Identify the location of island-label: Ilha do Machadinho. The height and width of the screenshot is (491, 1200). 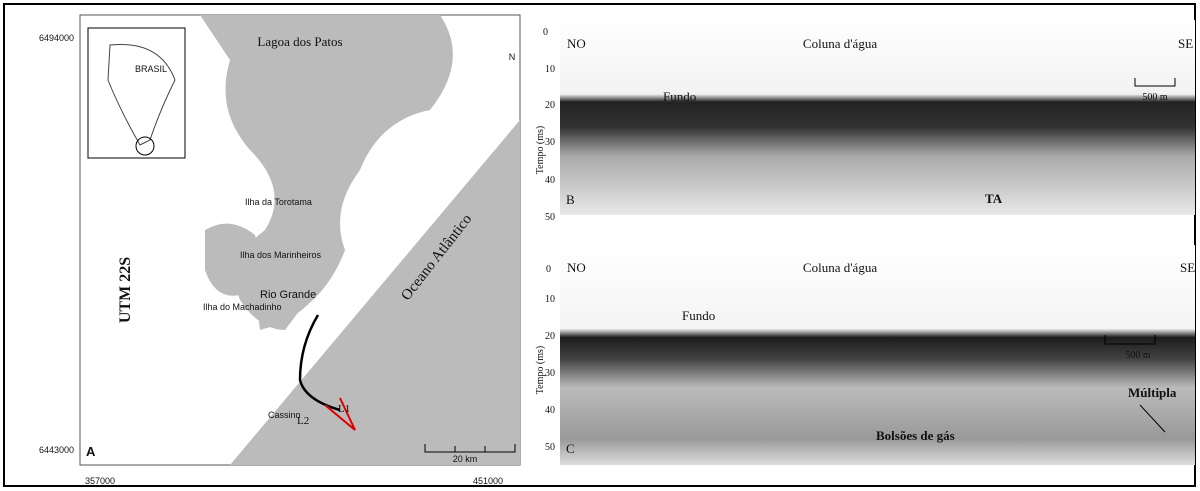
(242, 307).